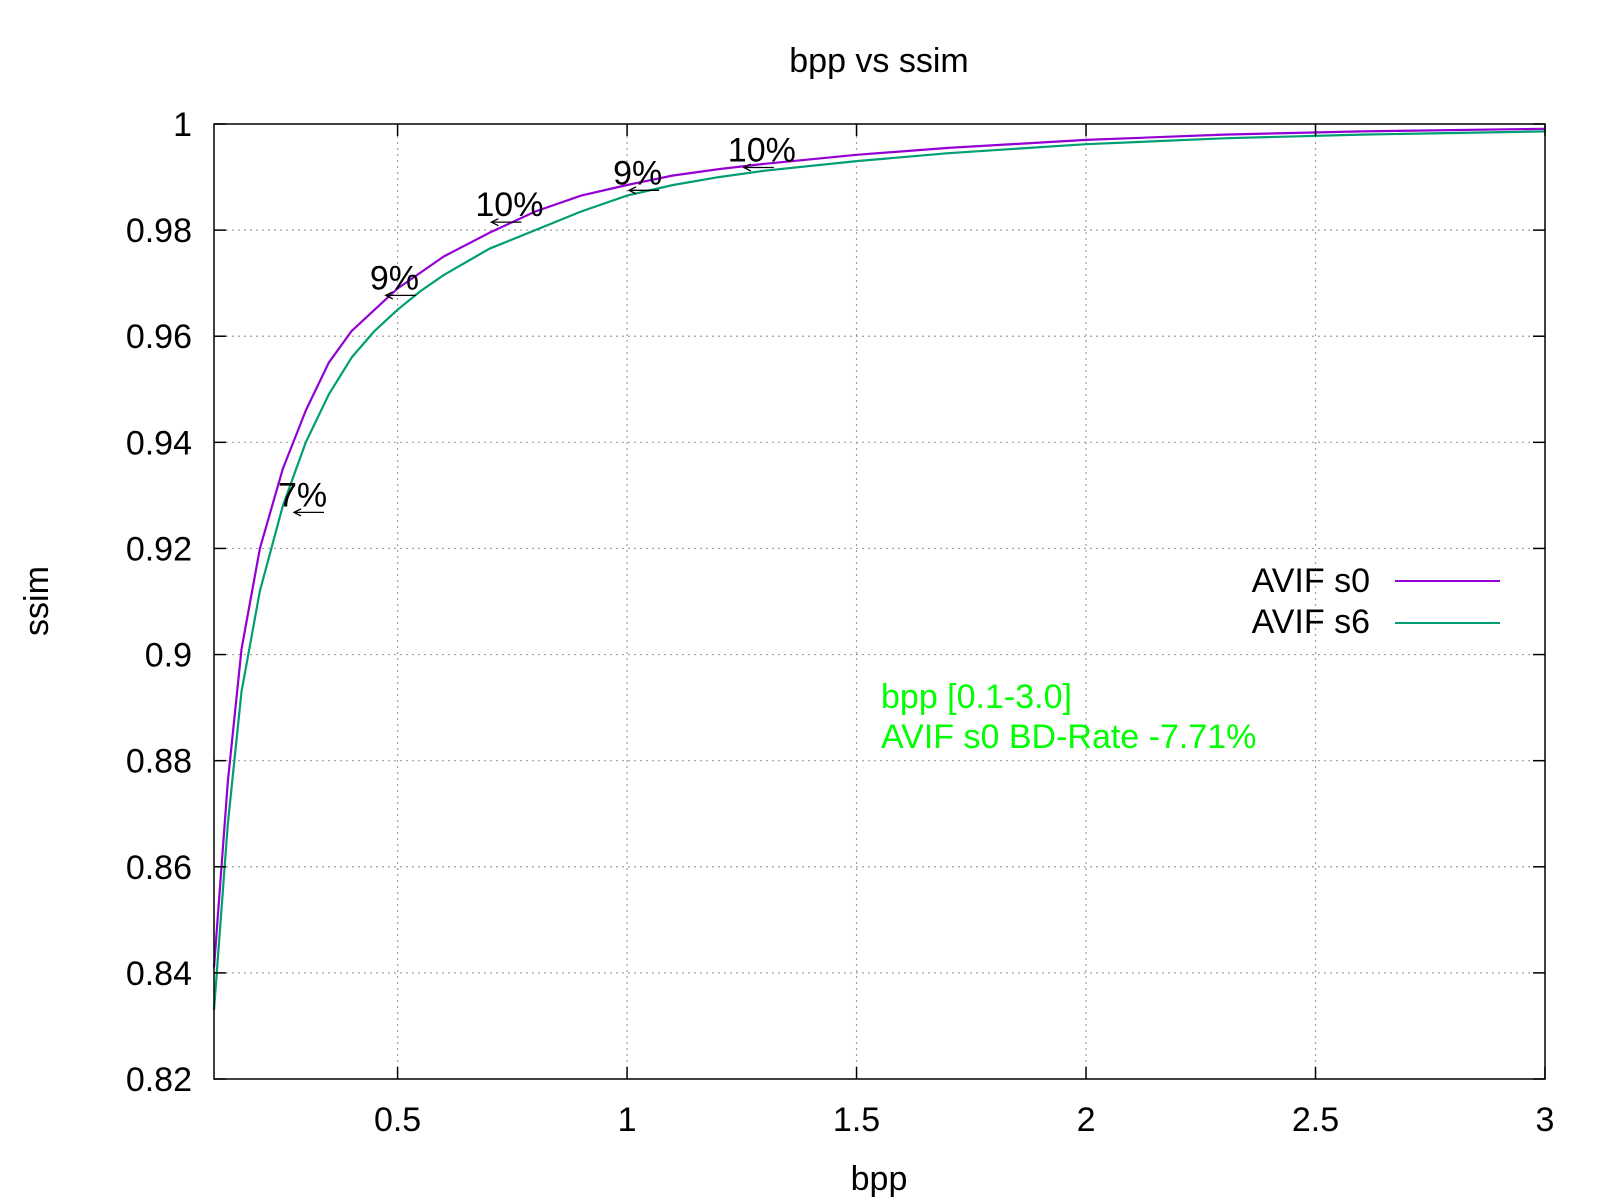  Describe the element at coordinates (168, 656) in the screenshot. I see `y-tick-label: 0.9` at that location.